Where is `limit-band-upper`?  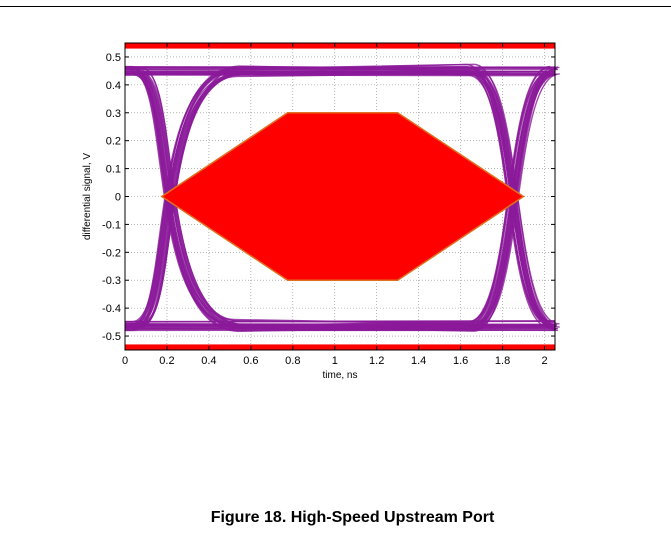 limit-band-upper is located at coordinates (340, 46).